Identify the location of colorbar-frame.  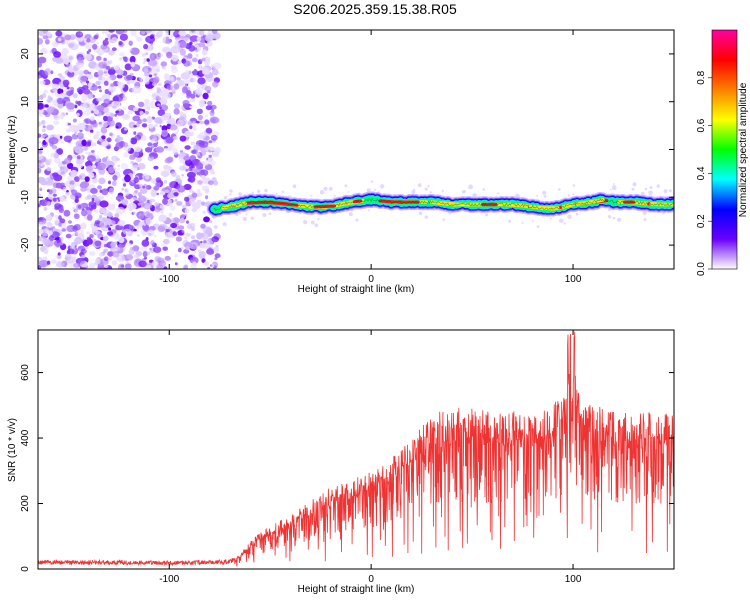
(724, 149).